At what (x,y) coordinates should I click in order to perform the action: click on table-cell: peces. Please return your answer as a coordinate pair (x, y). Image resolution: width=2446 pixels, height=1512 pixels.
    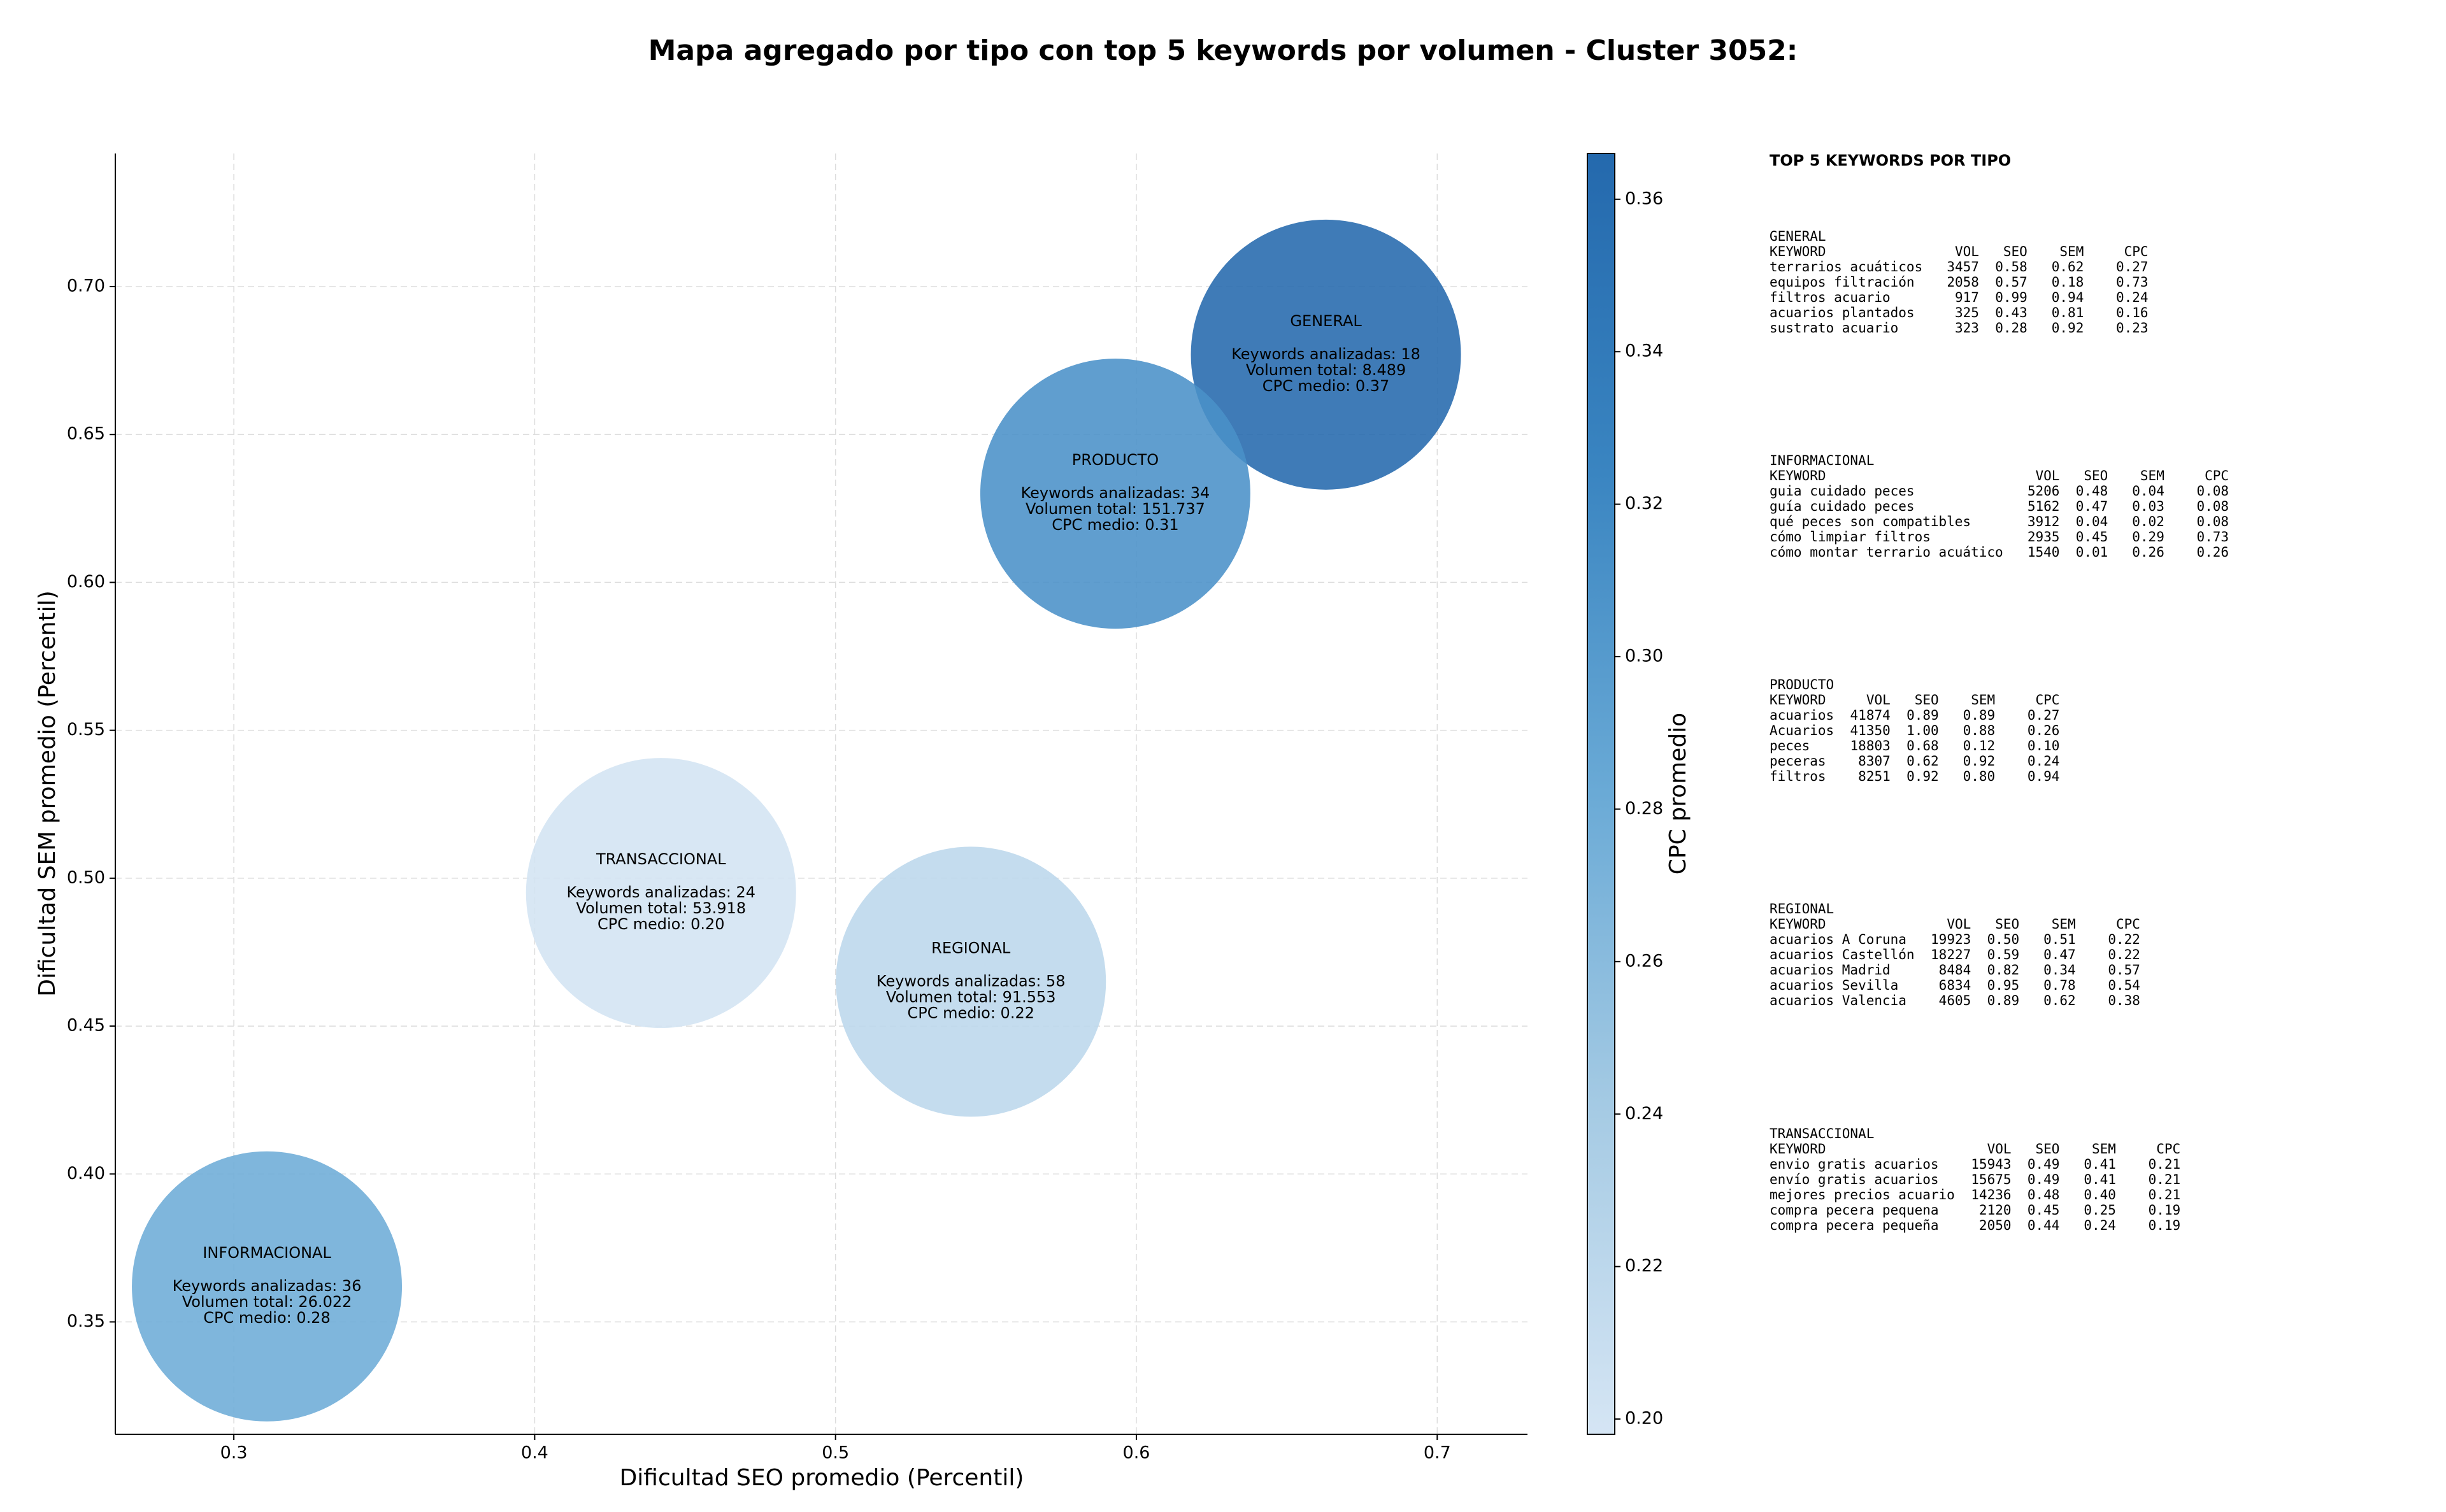
    Looking at the image, I should click on (1790, 745).